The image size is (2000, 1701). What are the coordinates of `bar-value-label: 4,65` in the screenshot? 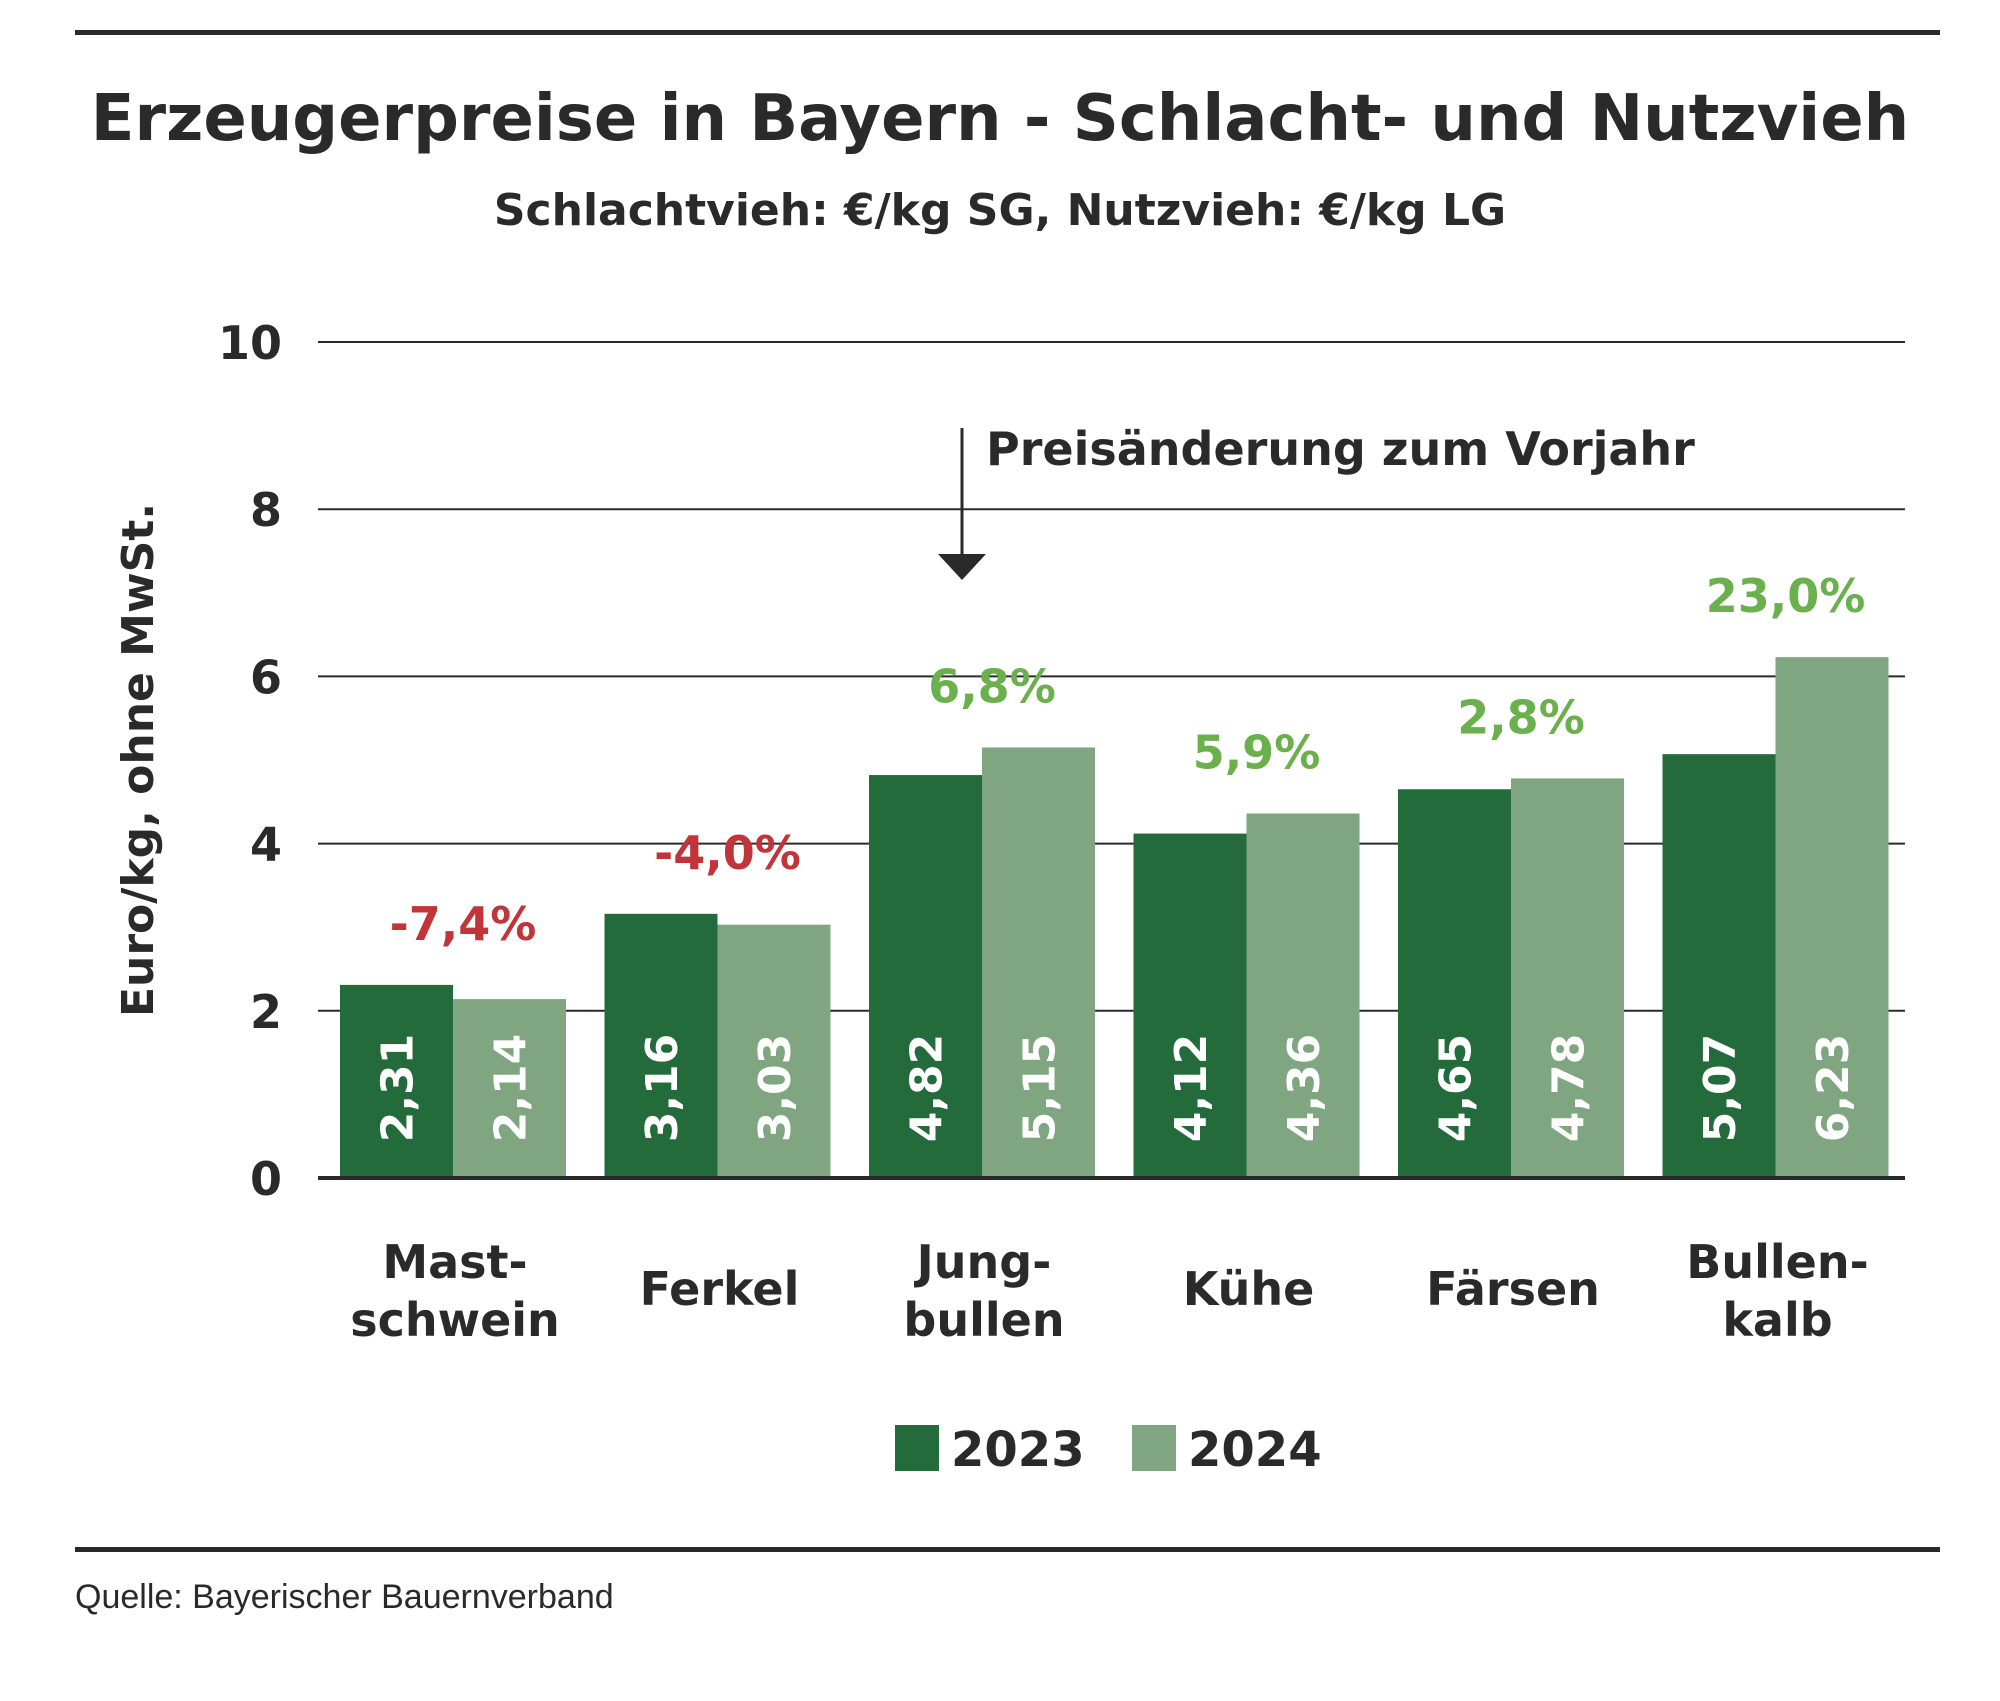 It's located at (1456, 1088).